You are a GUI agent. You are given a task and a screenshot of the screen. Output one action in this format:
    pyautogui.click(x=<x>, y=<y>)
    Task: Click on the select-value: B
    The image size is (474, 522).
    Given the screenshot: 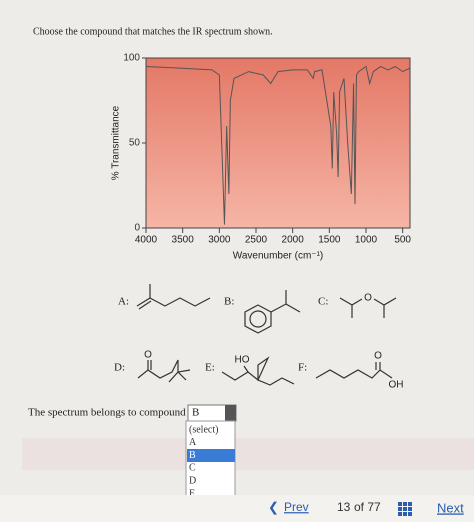 What is the action you would take?
    pyautogui.click(x=195, y=413)
    